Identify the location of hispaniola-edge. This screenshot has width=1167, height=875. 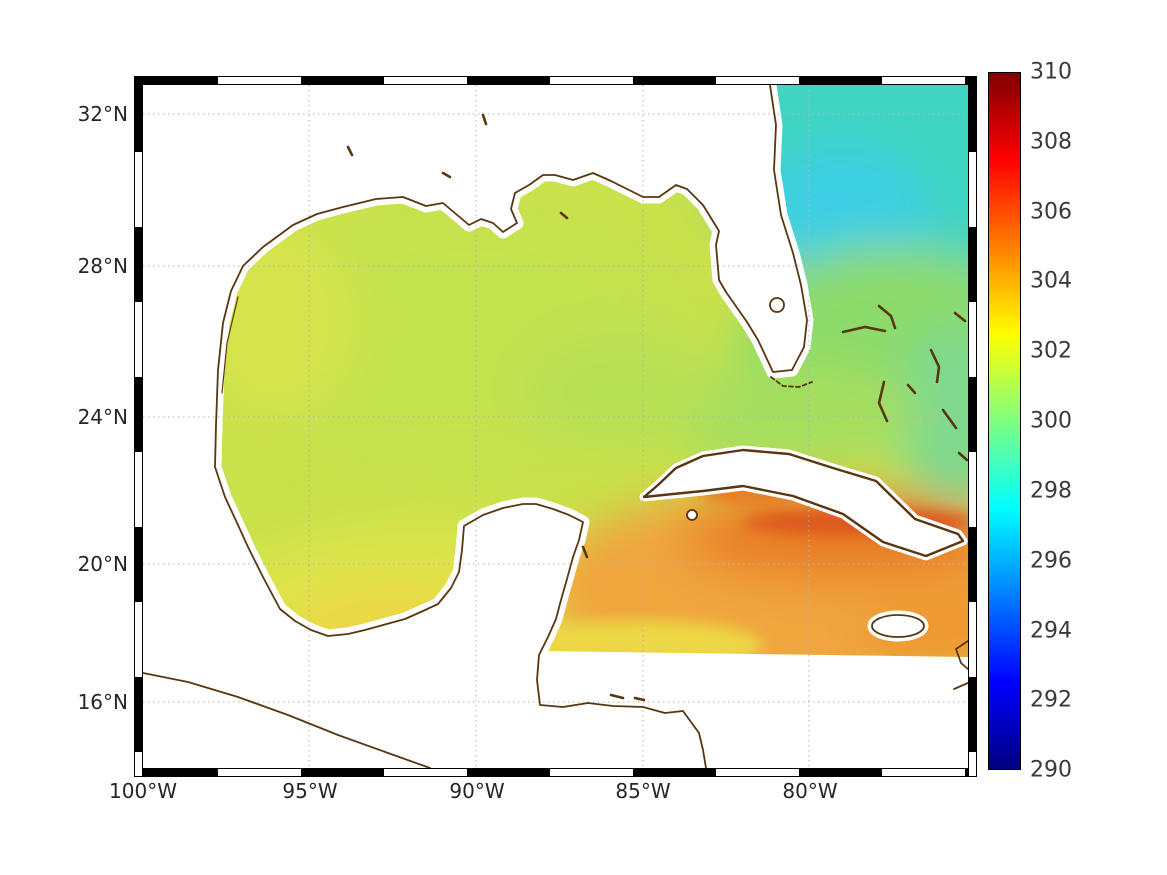
(960, 665).